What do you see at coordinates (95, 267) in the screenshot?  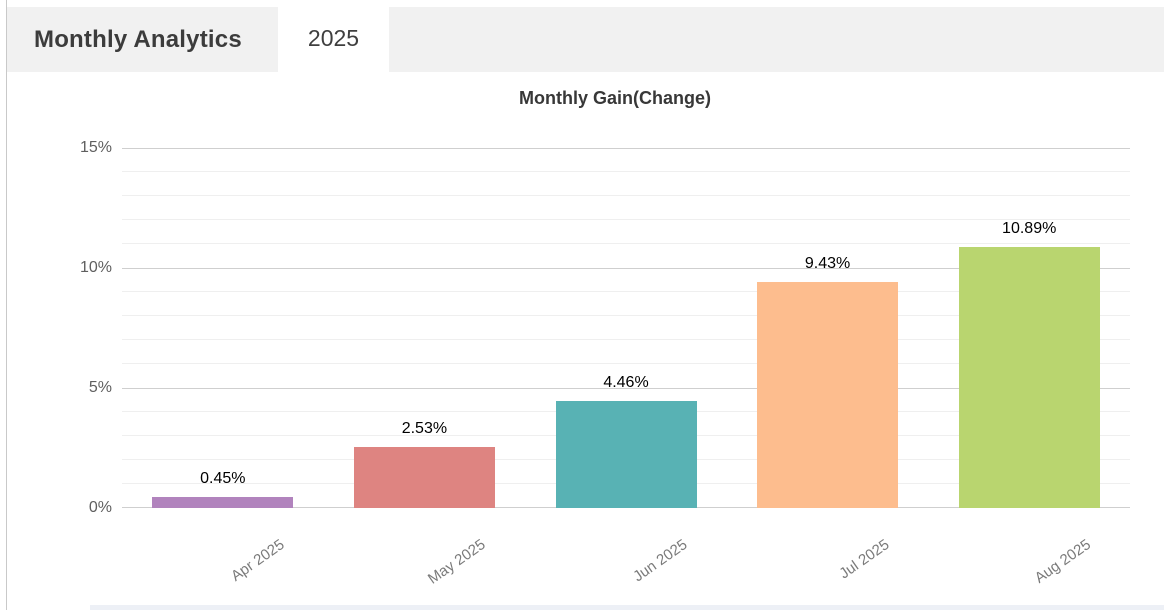 I see `y-axis-label: 10%` at bounding box center [95, 267].